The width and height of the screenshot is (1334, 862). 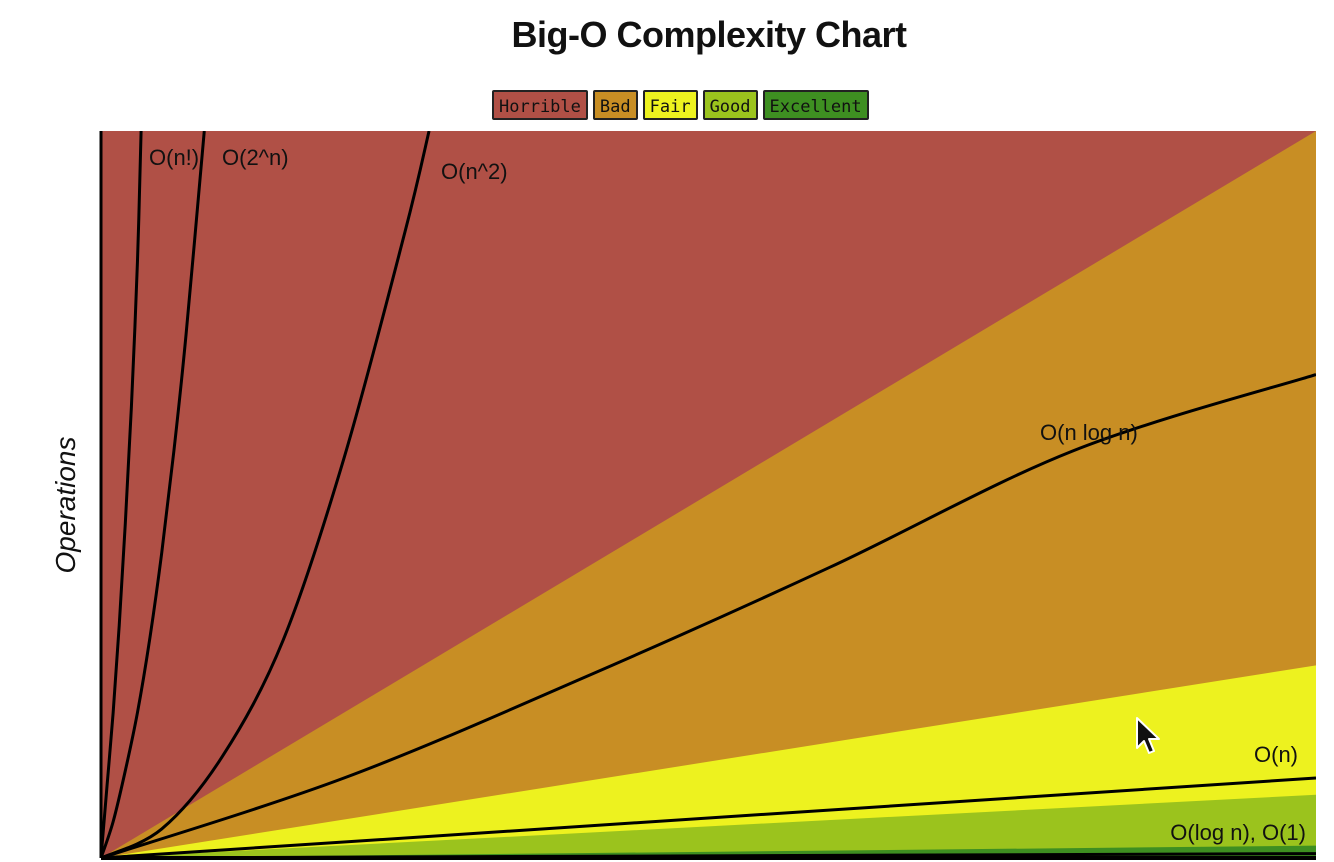 What do you see at coordinates (122, 494) in the screenshot?
I see `line-o-n-factorial` at bounding box center [122, 494].